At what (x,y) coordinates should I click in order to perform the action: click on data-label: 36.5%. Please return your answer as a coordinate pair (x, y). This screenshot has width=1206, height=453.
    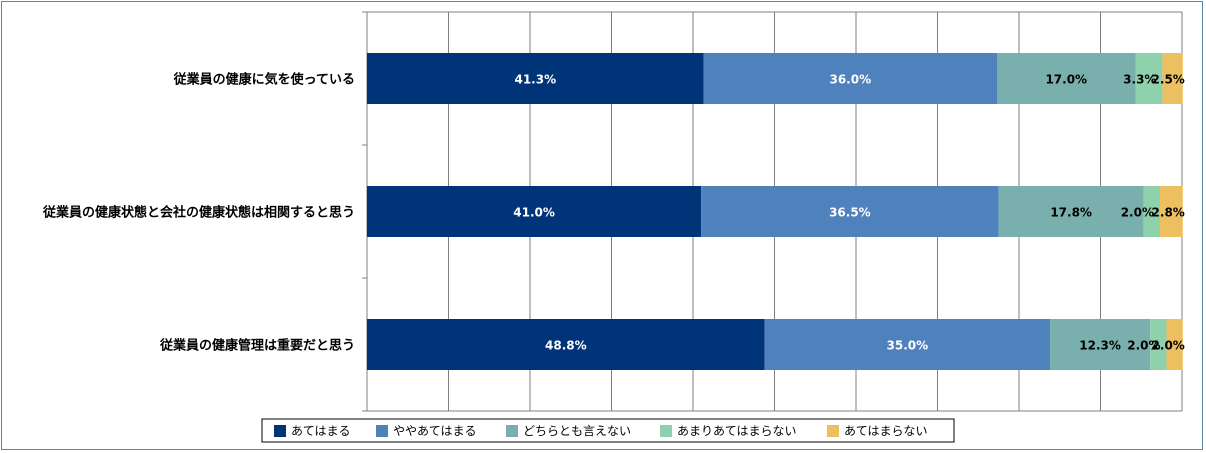
    Looking at the image, I should click on (850, 213).